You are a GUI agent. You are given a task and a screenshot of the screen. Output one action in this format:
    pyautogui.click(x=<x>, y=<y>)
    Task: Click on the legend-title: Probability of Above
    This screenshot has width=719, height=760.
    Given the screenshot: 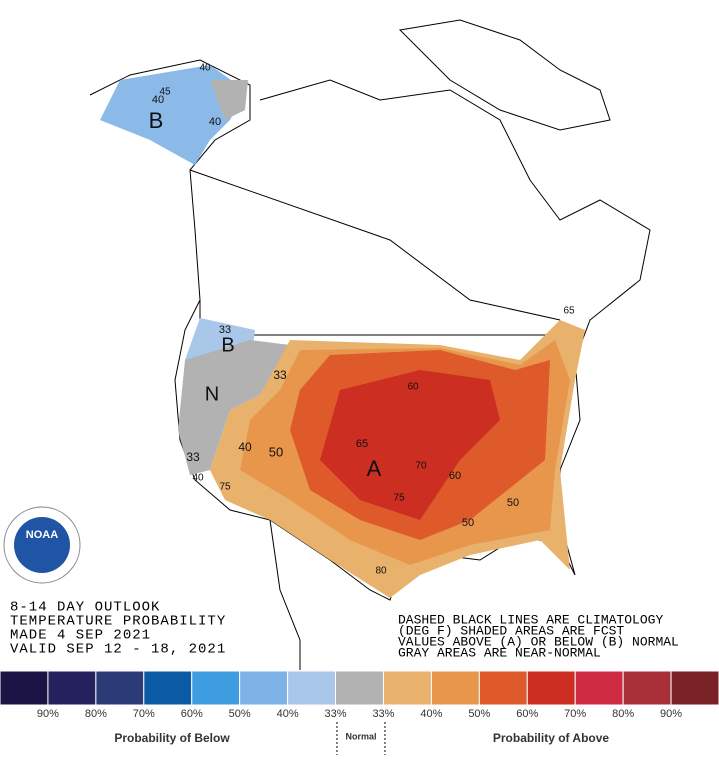 What is the action you would take?
    pyautogui.click(x=551, y=738)
    